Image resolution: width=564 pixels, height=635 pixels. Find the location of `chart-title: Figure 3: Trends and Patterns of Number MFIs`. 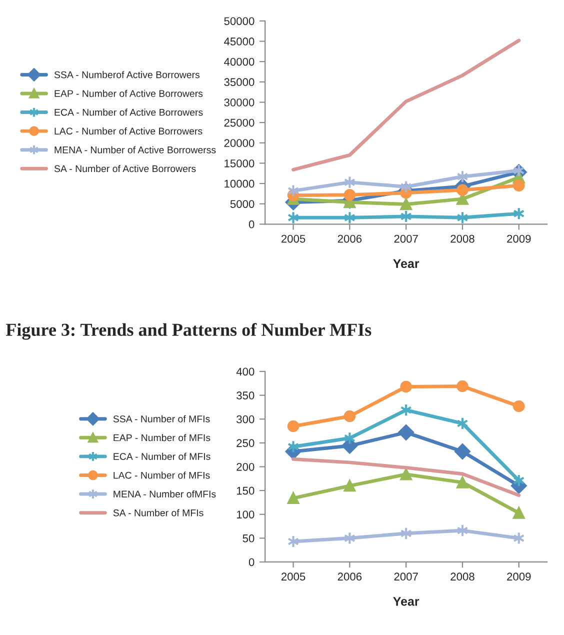

chart-title: Figure 3: Trends and Patterns of Number MFIs is located at coordinates (189, 331).